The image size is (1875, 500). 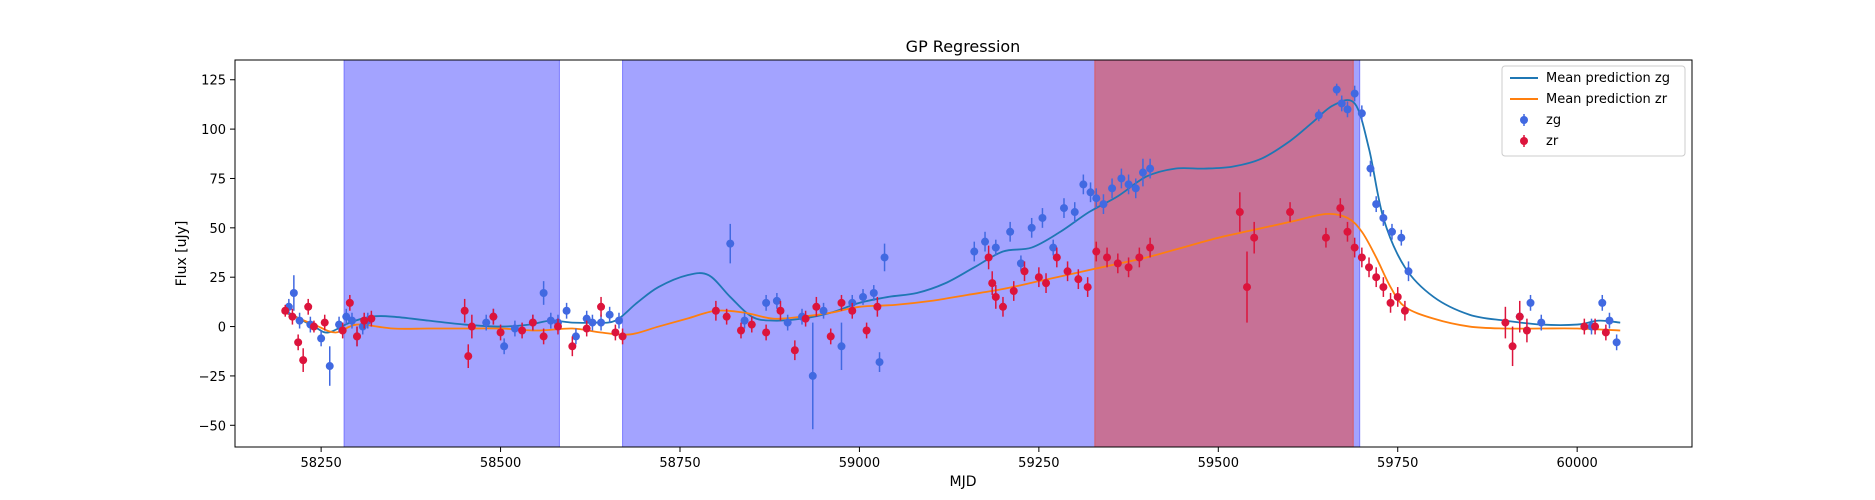 I want to click on y-tick-label: 50, so click(x=217, y=229).